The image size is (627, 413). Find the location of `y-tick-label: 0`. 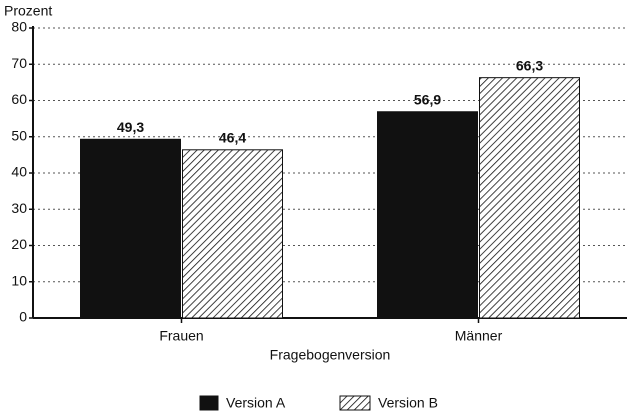

y-tick-label: 0 is located at coordinates (23, 317).